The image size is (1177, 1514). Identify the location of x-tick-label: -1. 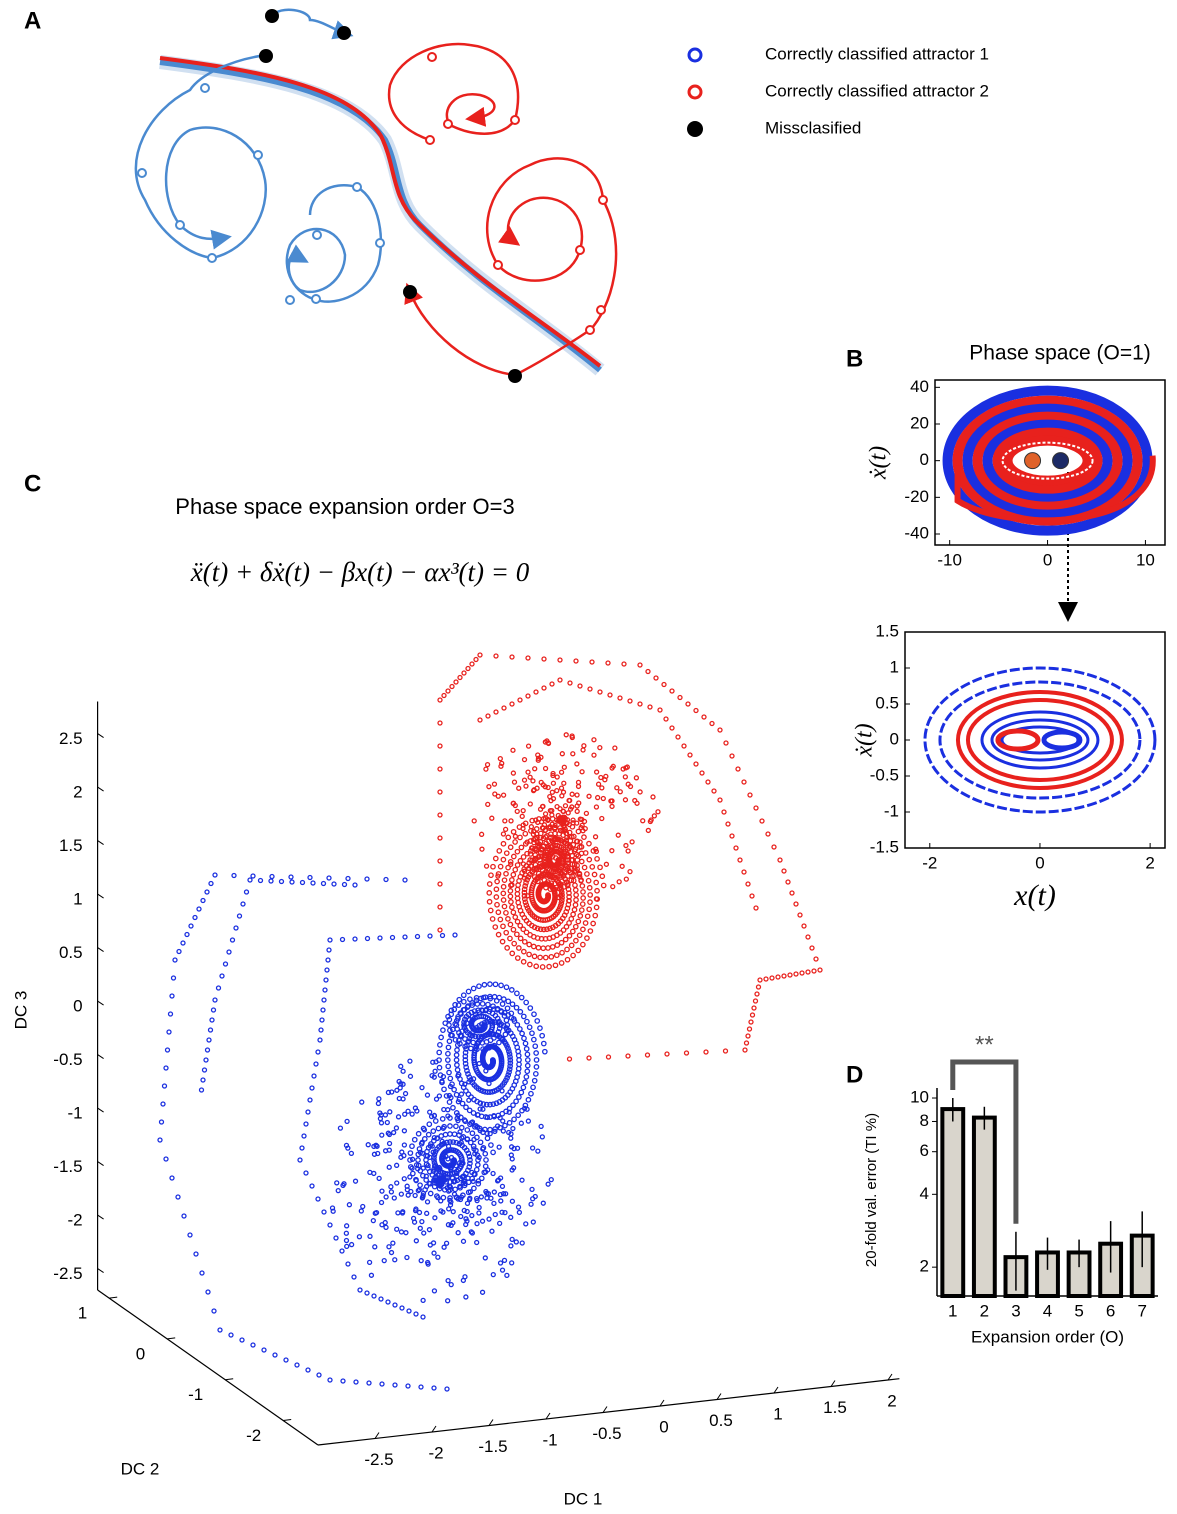
(549, 1439).